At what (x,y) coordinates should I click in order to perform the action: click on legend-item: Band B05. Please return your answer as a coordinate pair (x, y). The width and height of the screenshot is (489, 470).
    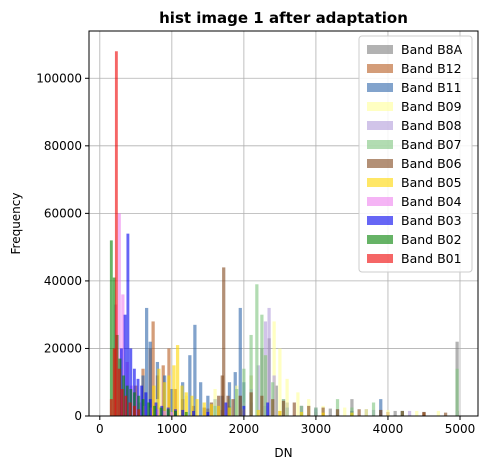
    Looking at the image, I should click on (414, 182).